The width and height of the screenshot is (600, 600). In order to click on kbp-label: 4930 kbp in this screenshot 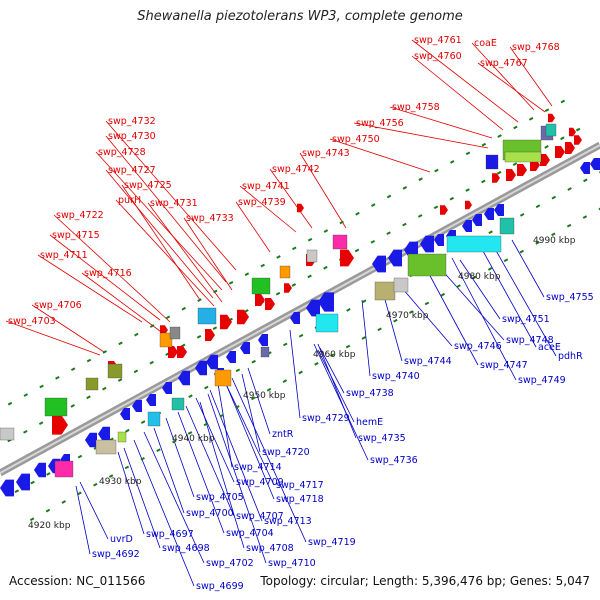, I will do `click(120, 482)`.